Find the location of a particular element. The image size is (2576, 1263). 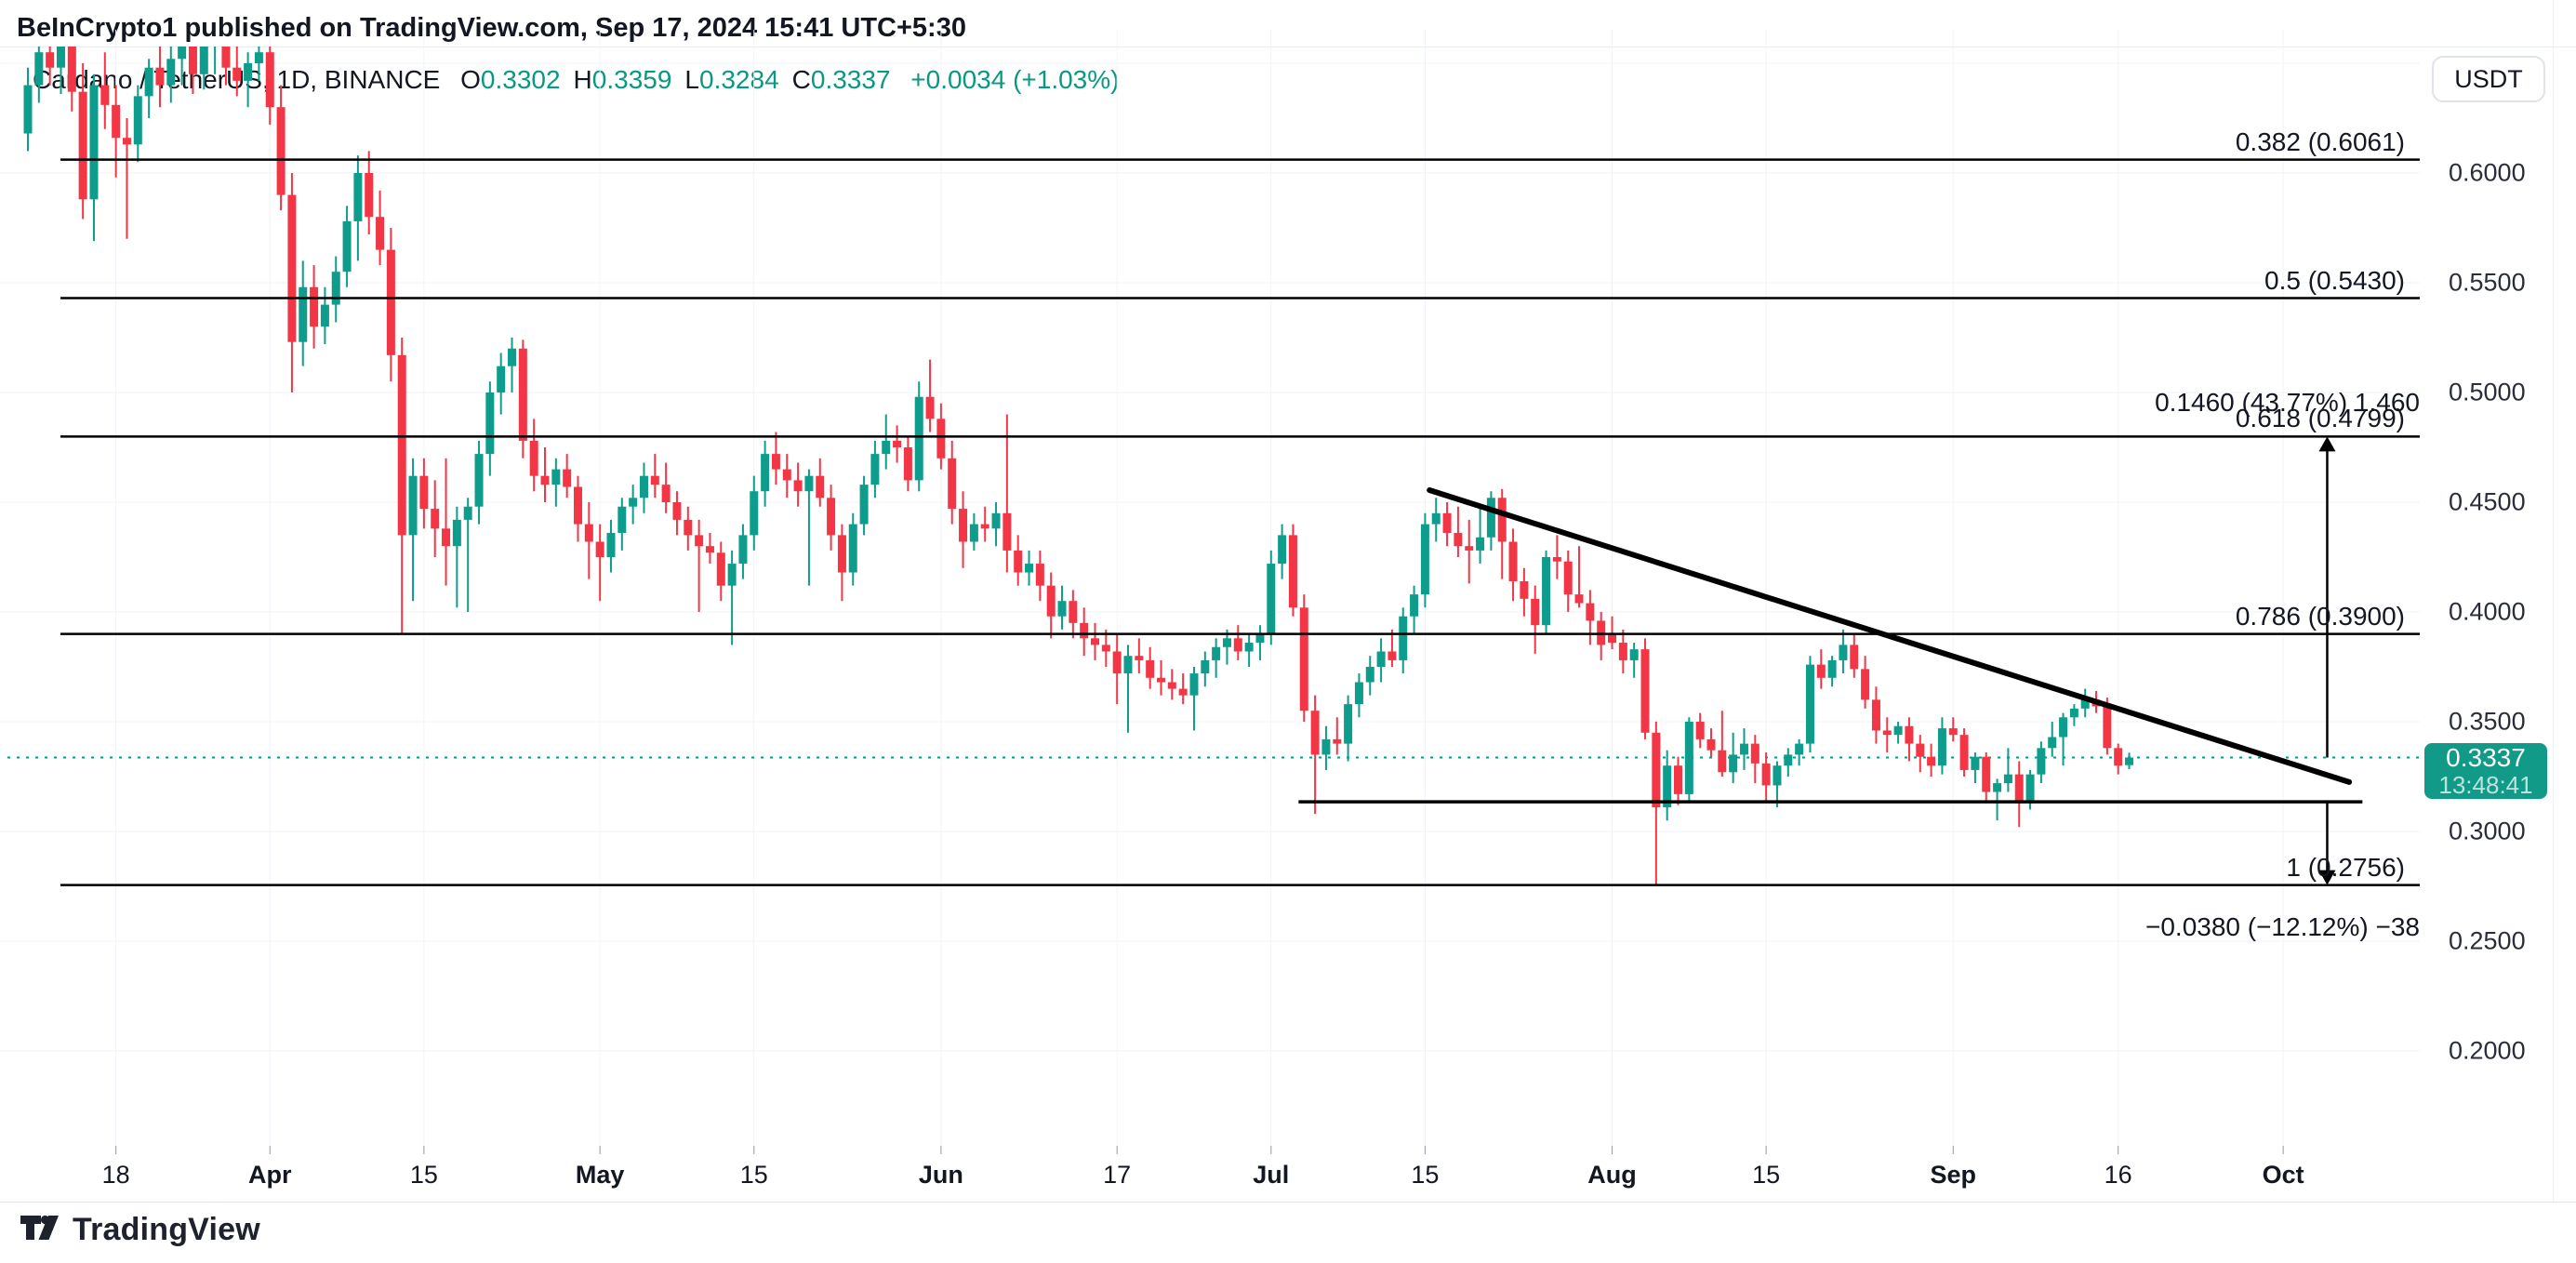

time-axis-label: 17 is located at coordinates (1117, 1175).